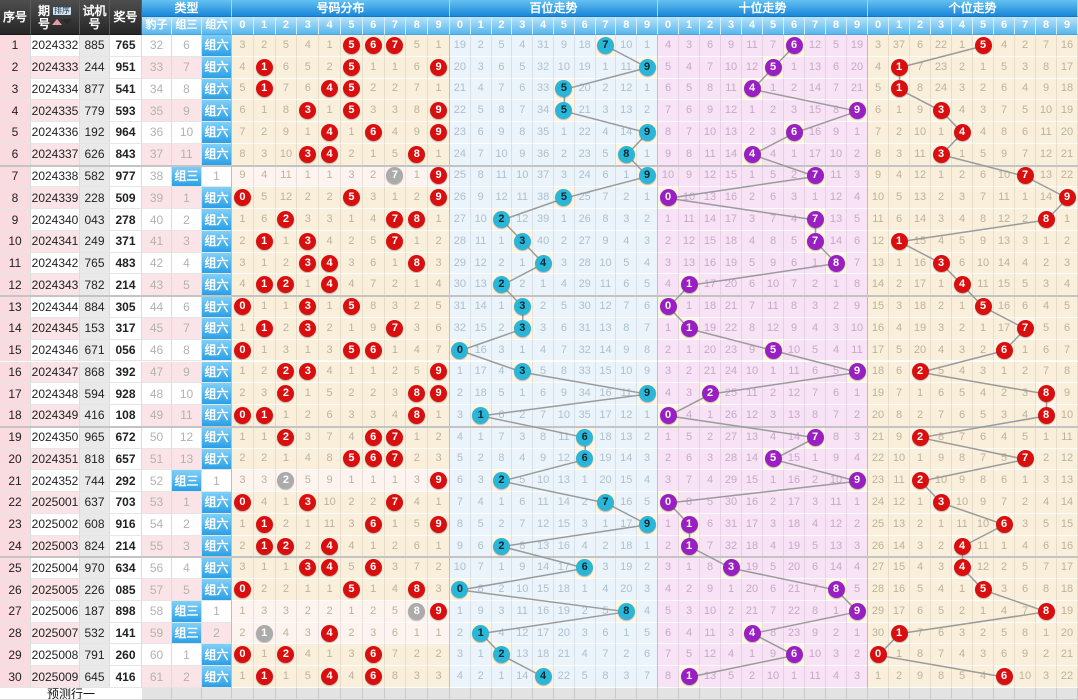 The image size is (1078, 700). I want to click on digit-header: 9, so click(647, 26).